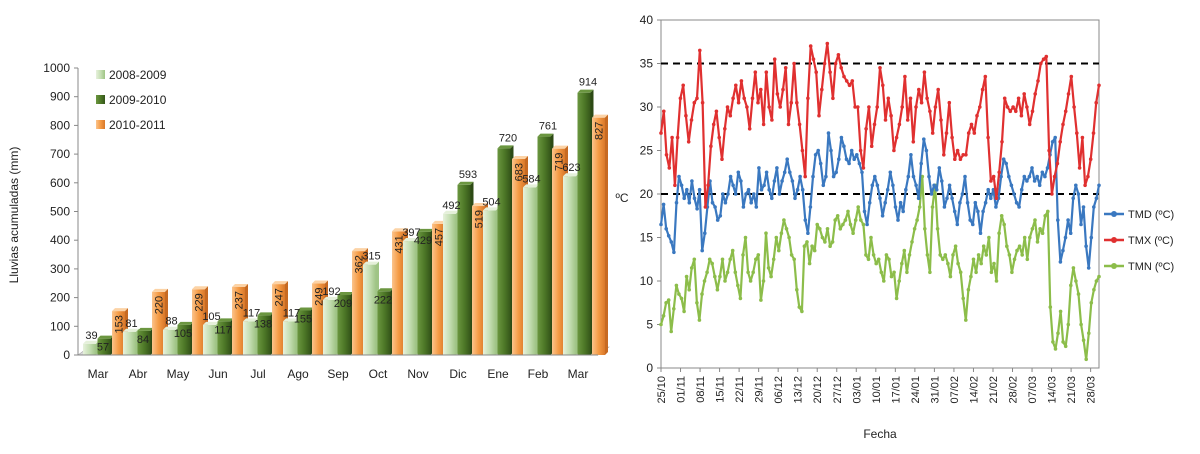  What do you see at coordinates (263, 324) in the screenshot?
I see `bar-data-label: 138` at bounding box center [263, 324].